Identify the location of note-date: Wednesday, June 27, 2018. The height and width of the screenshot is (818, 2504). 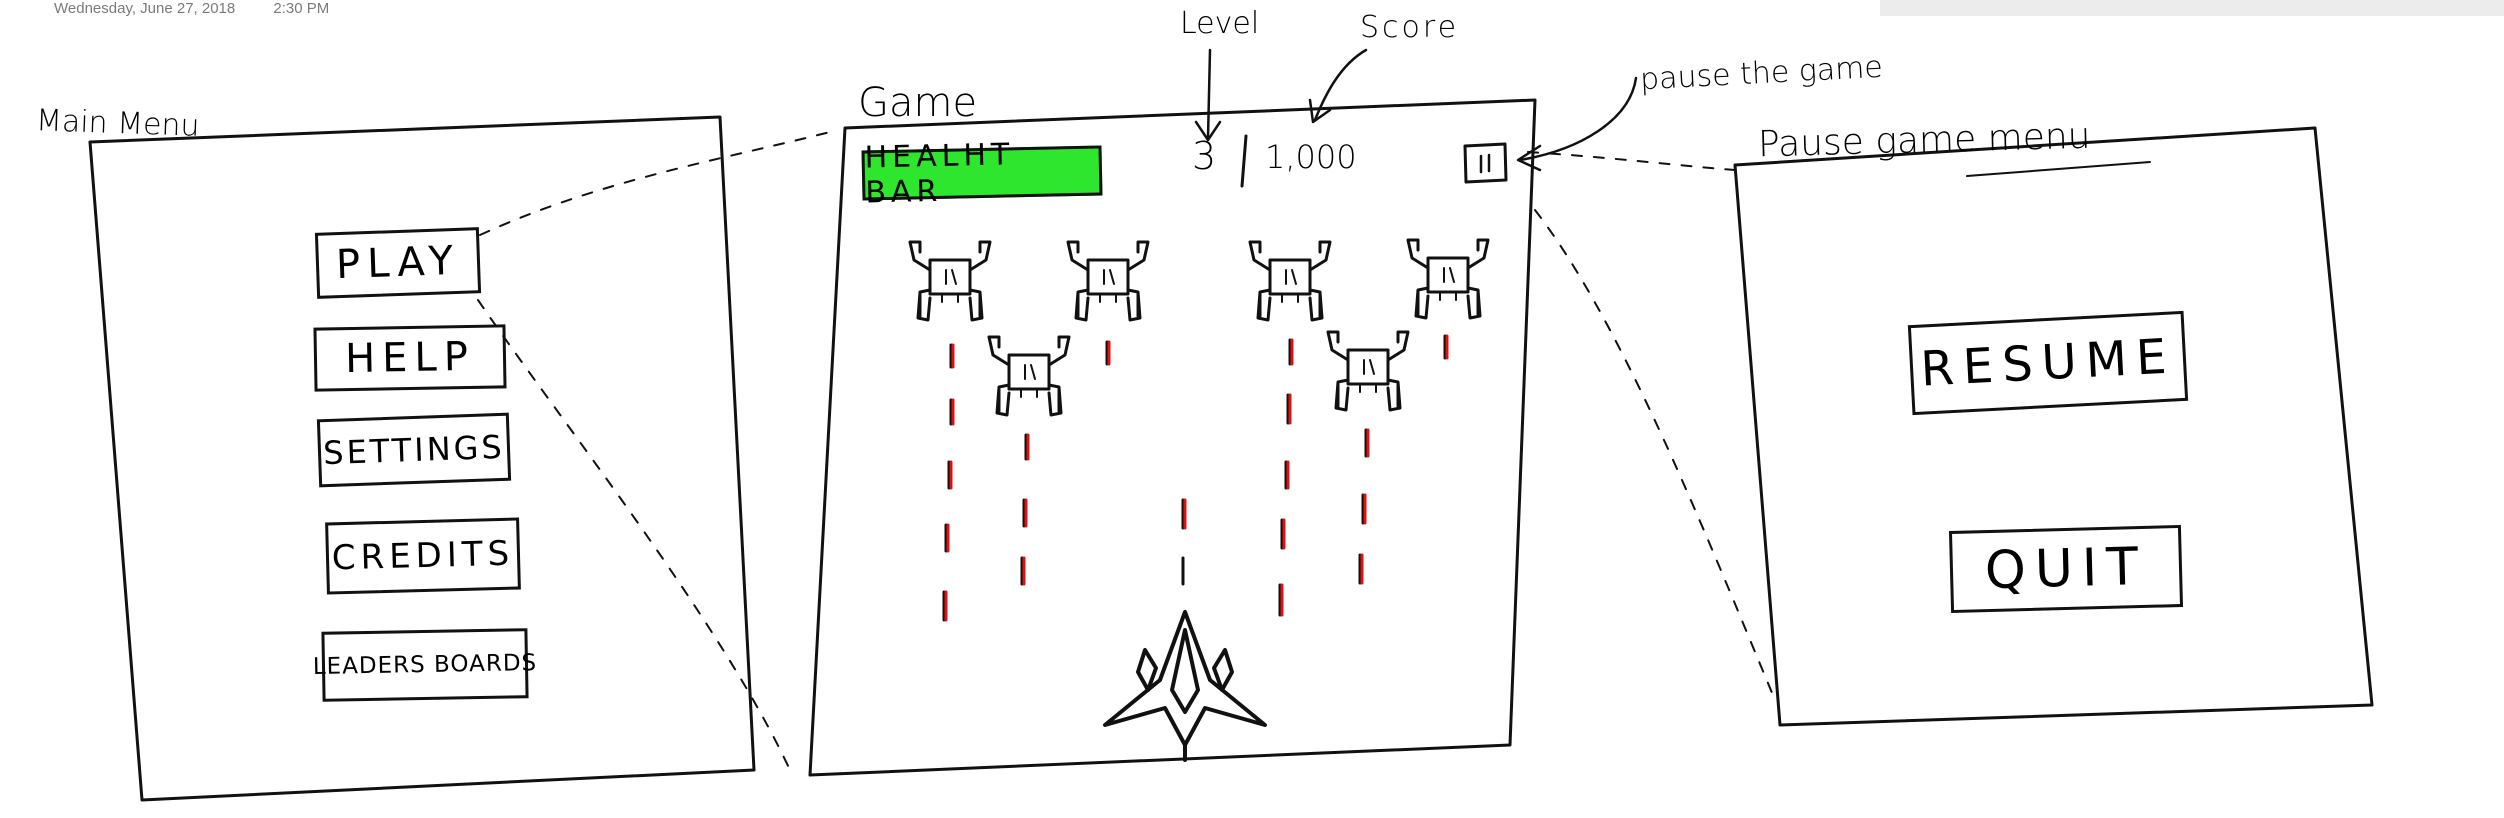
(145, 8).